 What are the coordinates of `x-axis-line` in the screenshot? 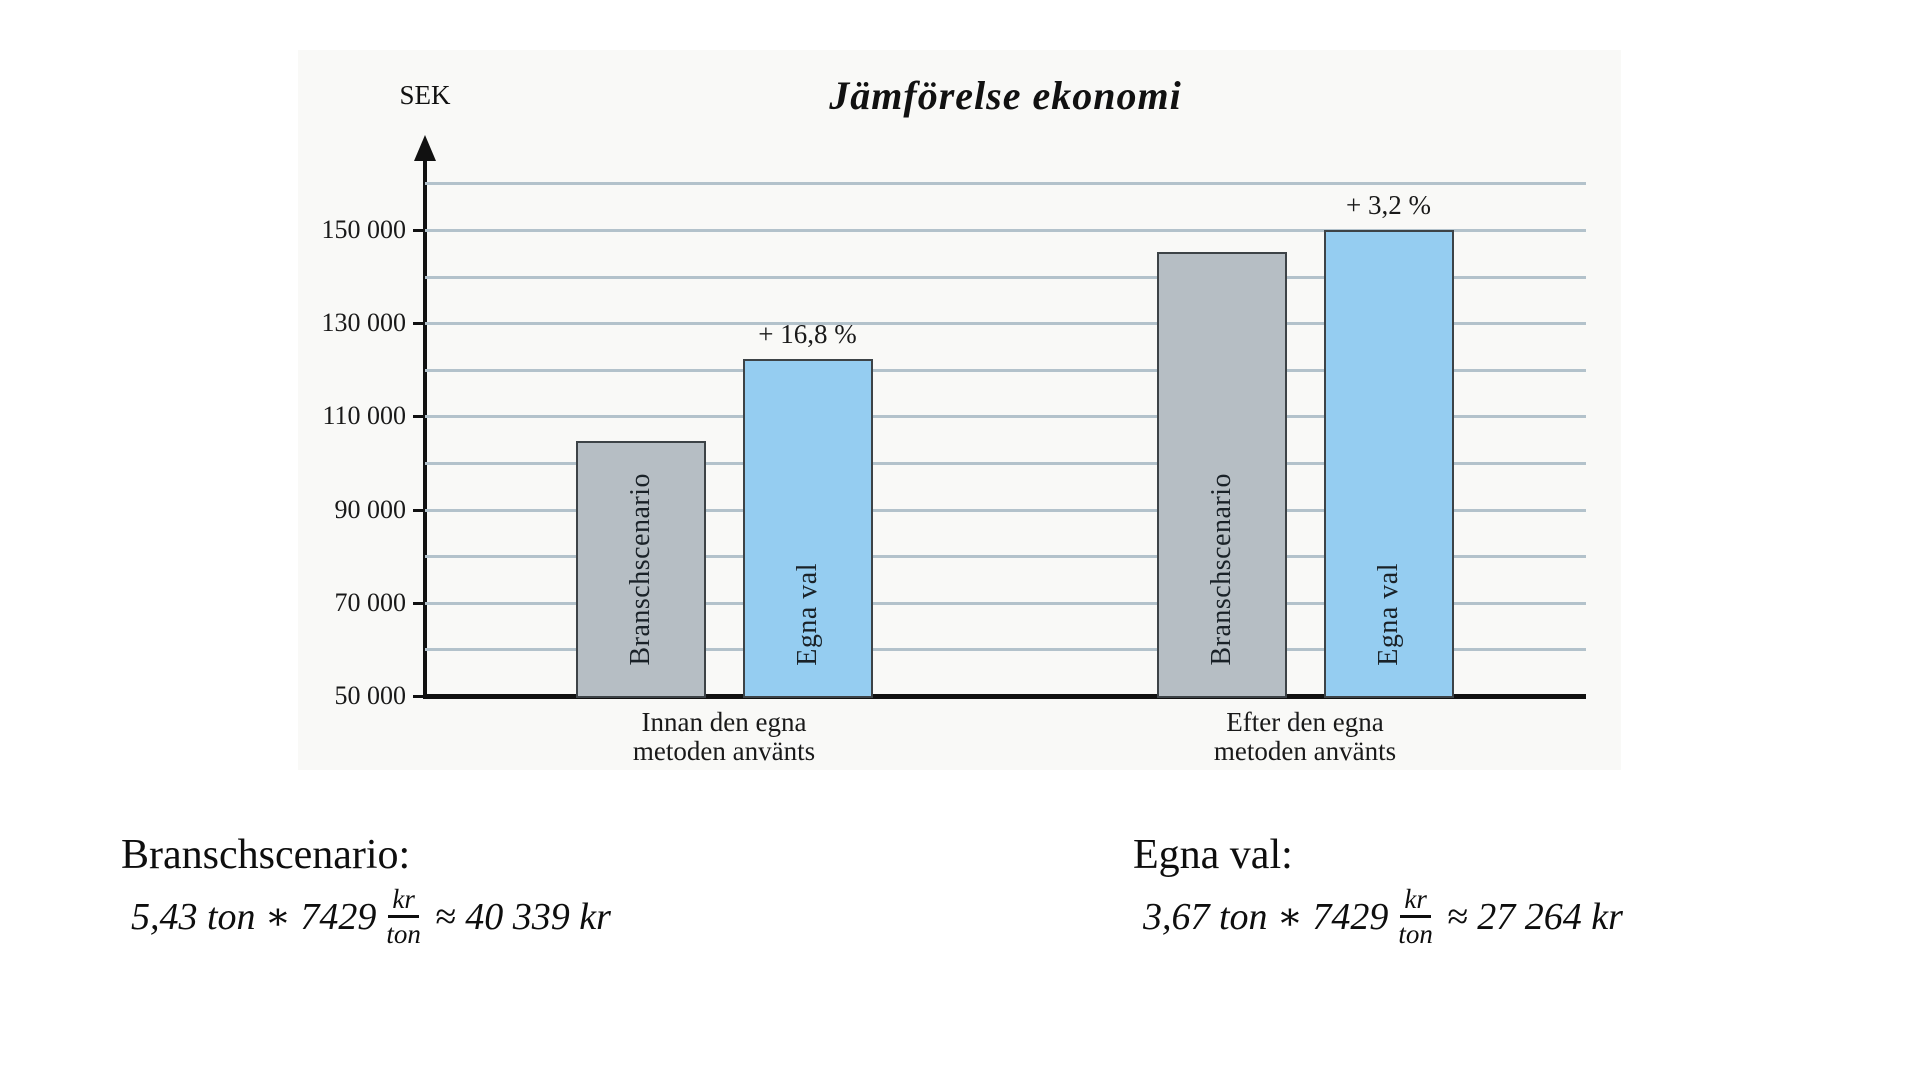 It's located at (1004, 696).